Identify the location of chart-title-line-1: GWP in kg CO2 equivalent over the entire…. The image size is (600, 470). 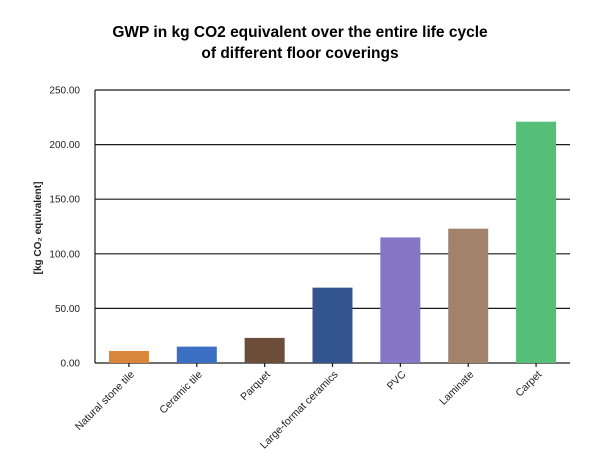
(300, 32).